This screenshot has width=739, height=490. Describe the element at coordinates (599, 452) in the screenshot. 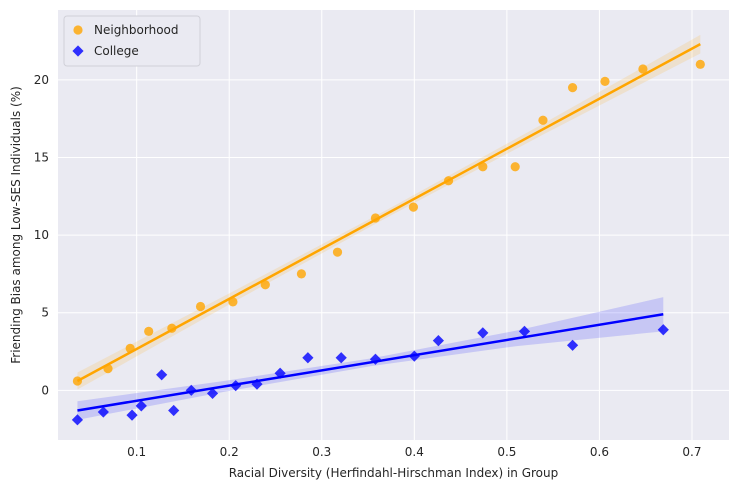

I see `x-tick-label: 0.6` at that location.